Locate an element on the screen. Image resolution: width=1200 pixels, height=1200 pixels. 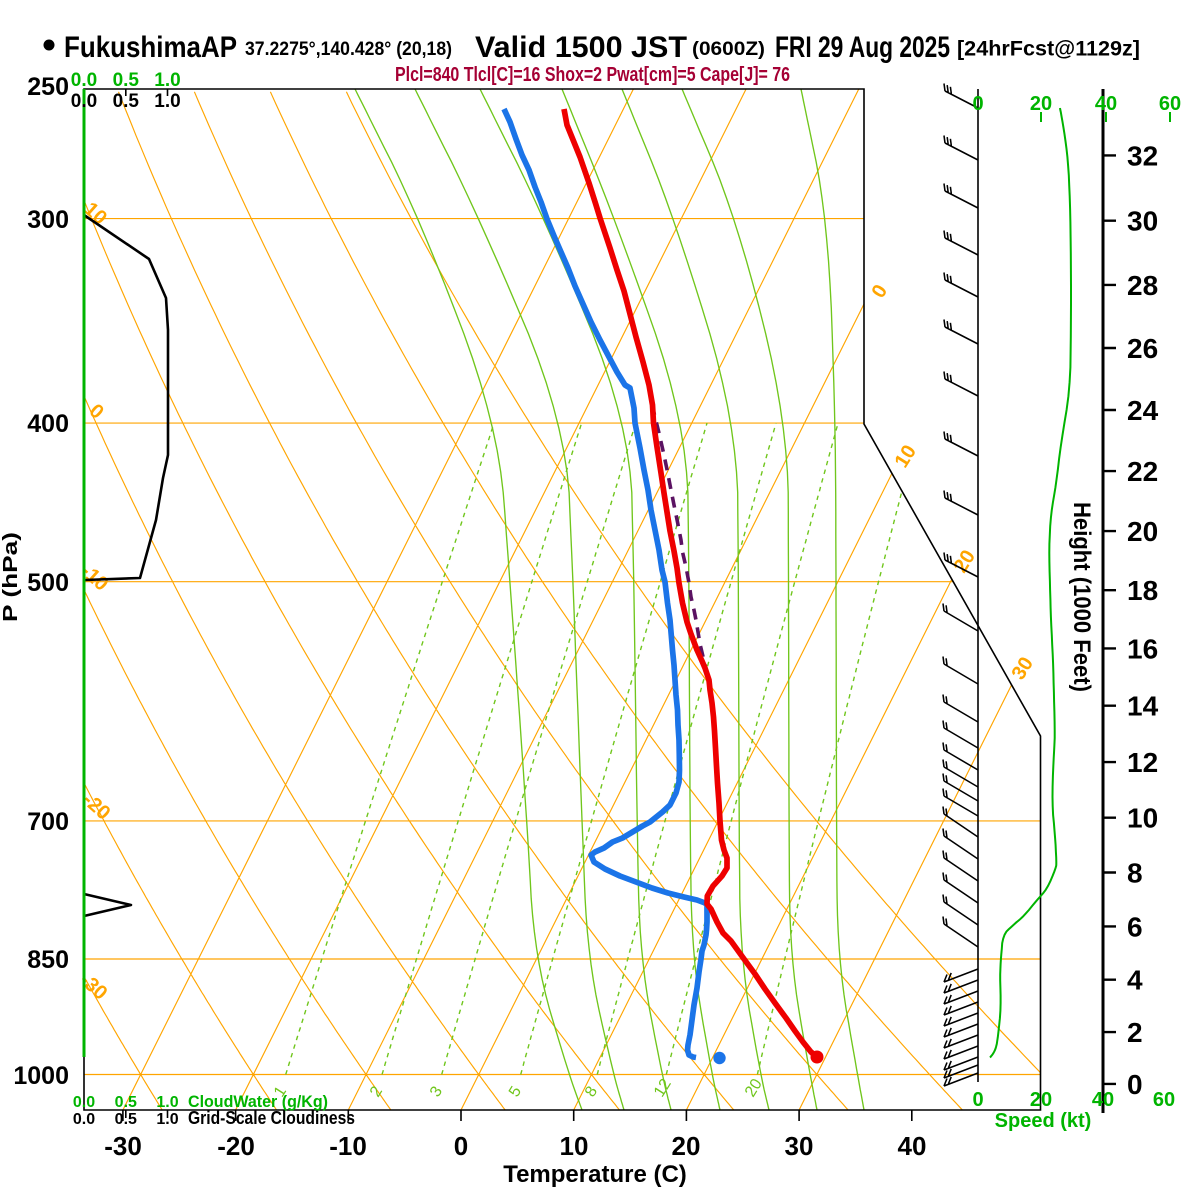
svg-text: 22 is located at coordinates (1142, 471).